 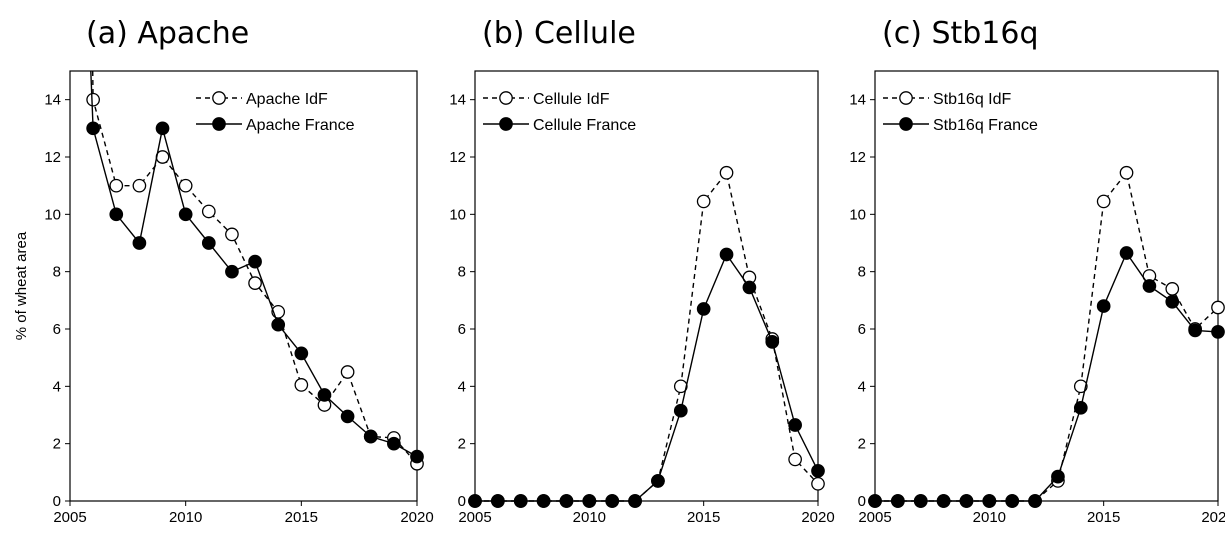 I want to click on chart-title: (c) Stb16q, so click(x=960, y=33).